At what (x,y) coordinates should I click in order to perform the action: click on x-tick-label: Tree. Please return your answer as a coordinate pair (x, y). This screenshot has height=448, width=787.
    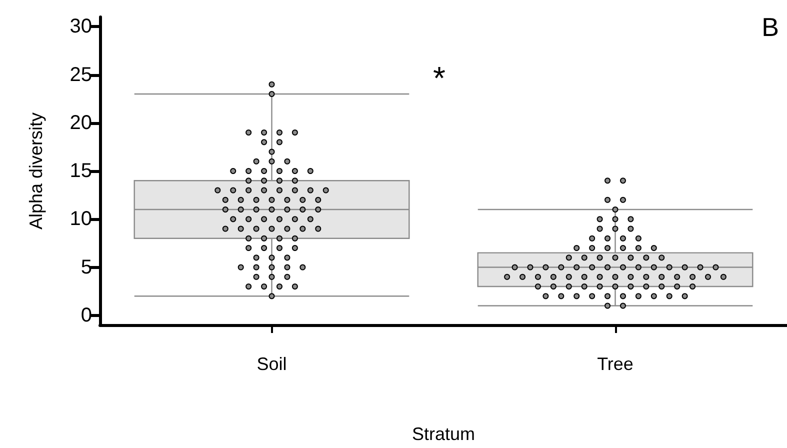
    Looking at the image, I should click on (615, 364).